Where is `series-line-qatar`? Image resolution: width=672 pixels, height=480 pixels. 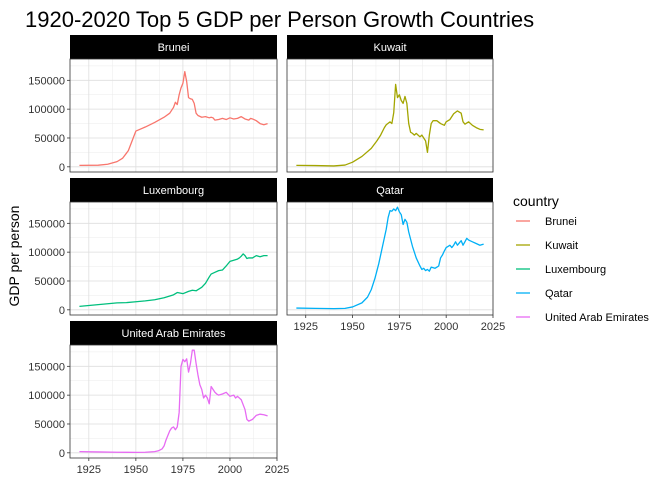
series-line-qatar is located at coordinates (390, 258).